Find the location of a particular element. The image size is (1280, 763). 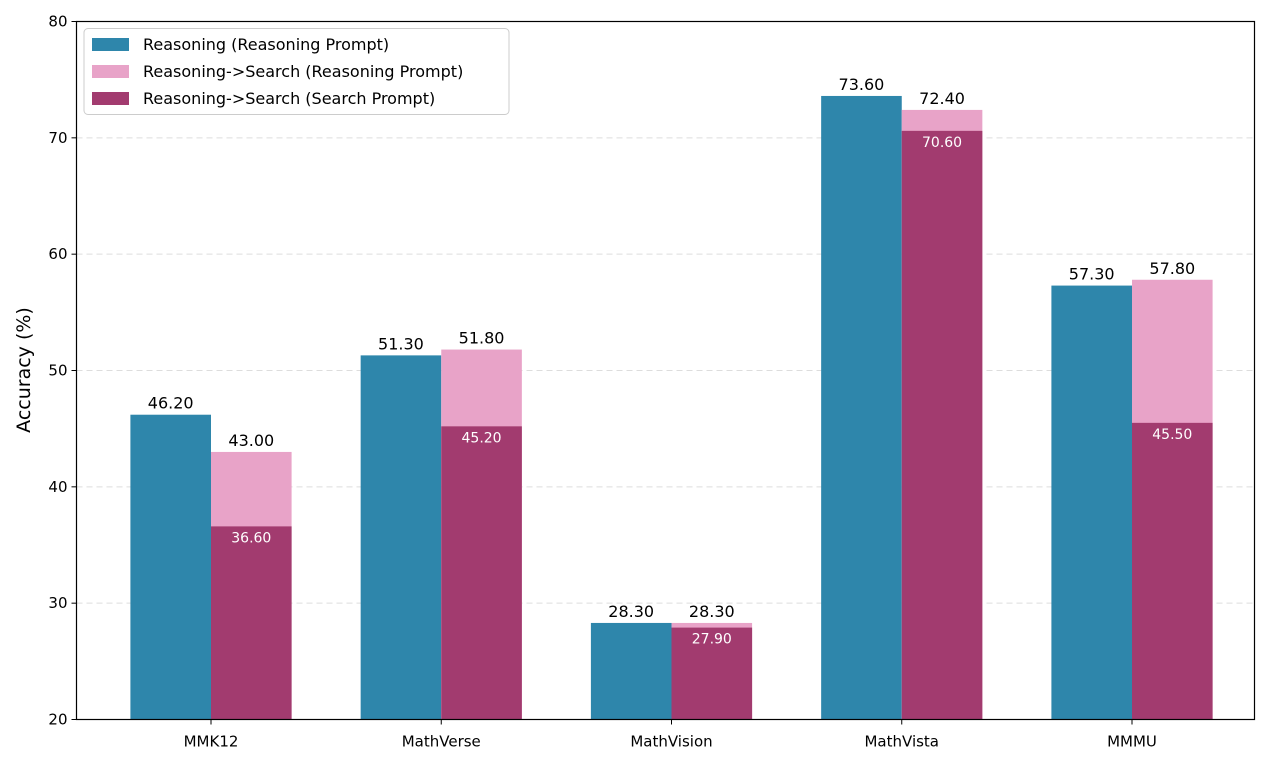

value-label-inner: 27.90 is located at coordinates (712, 640).